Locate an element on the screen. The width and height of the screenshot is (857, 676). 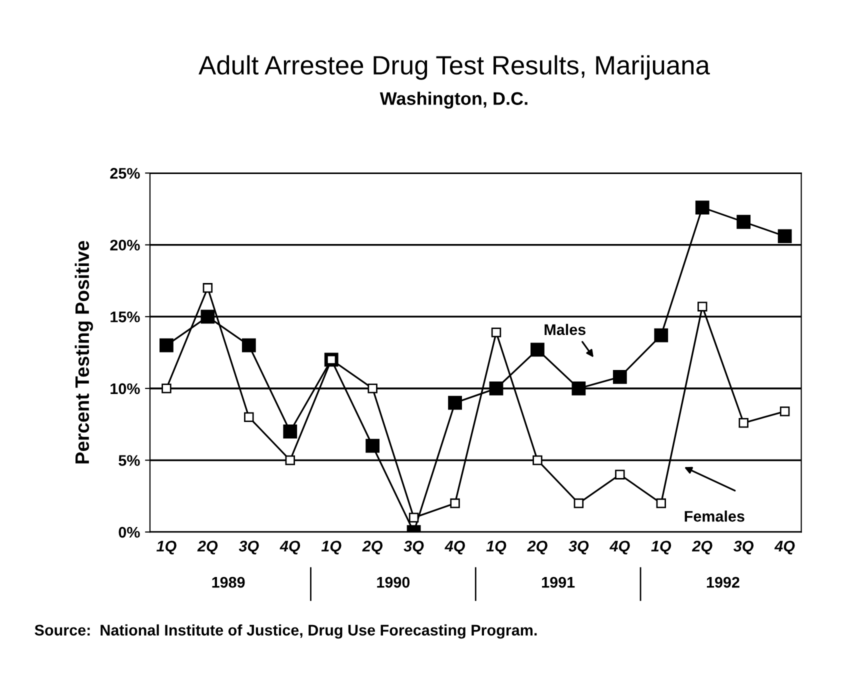
y-tick-label: 10% is located at coordinates (125, 388).